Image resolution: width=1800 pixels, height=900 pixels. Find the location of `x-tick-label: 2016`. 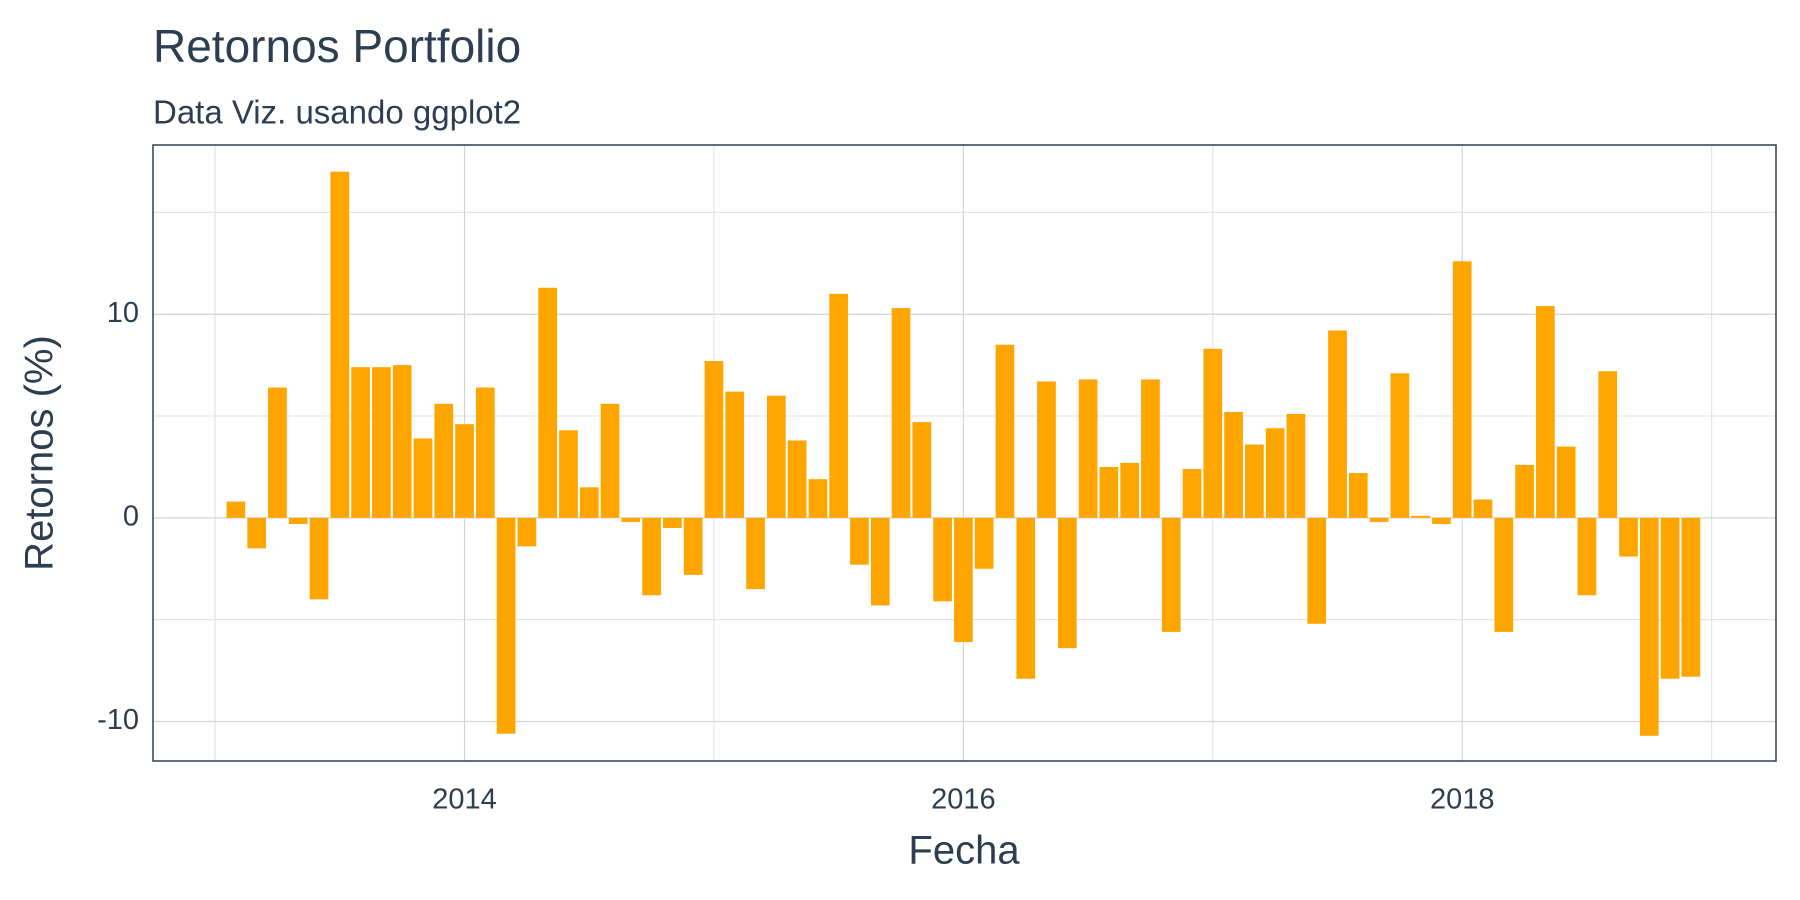

x-tick-label: 2016 is located at coordinates (963, 800).